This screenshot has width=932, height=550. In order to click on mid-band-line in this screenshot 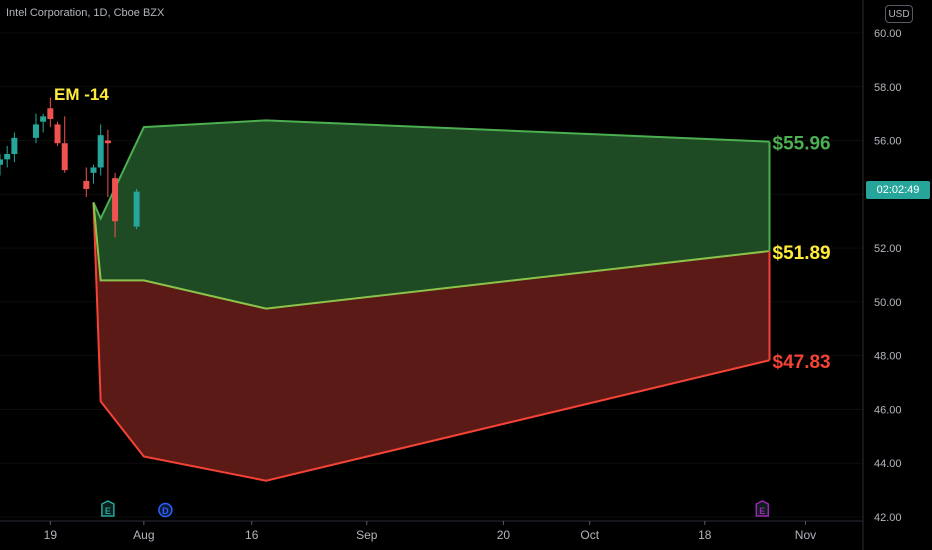, I will do `click(431, 256)`.